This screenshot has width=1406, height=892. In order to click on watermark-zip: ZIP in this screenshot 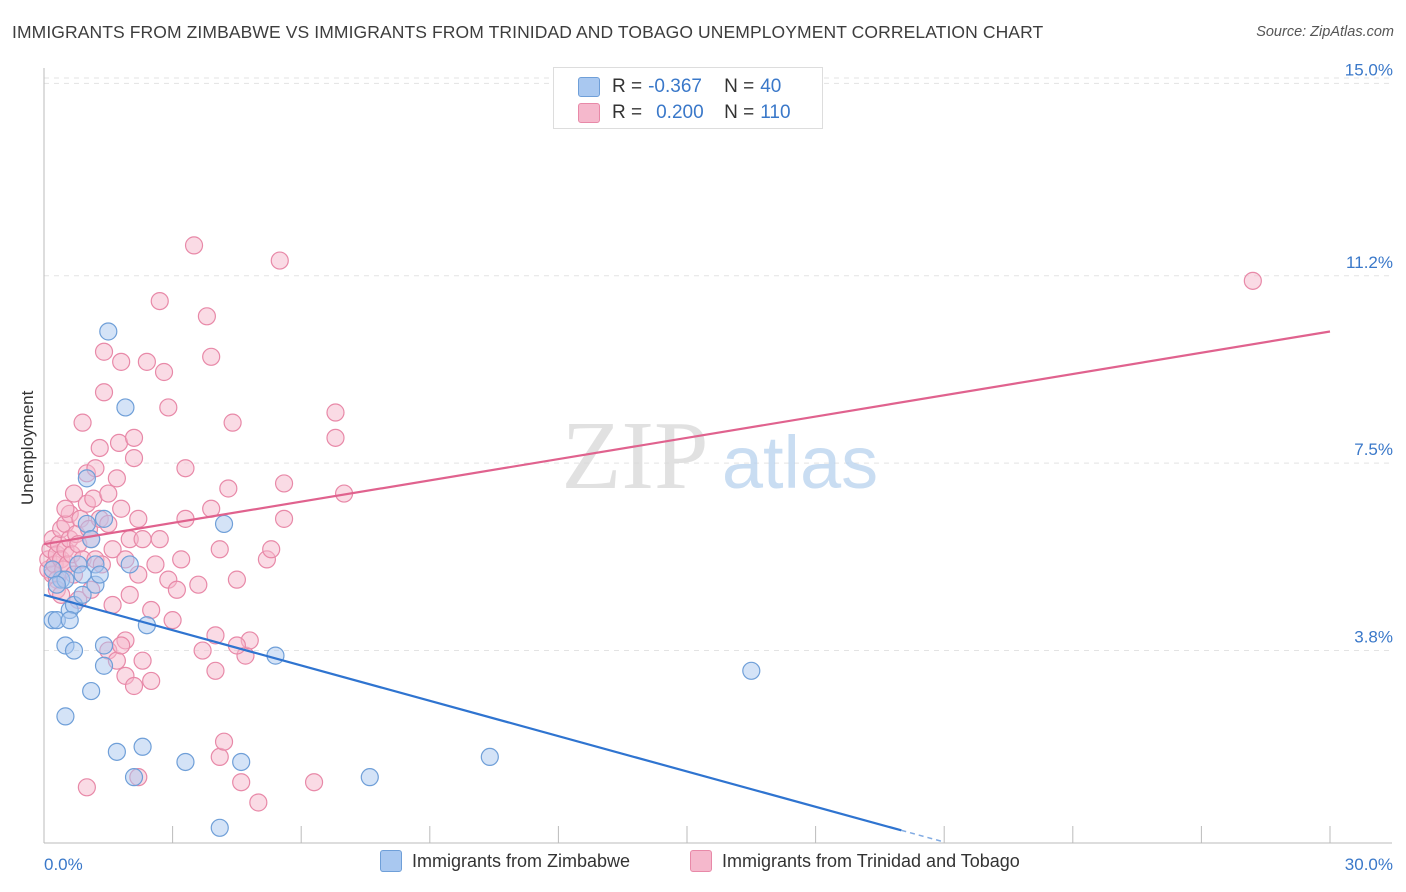, I will do `click(635, 456)`.